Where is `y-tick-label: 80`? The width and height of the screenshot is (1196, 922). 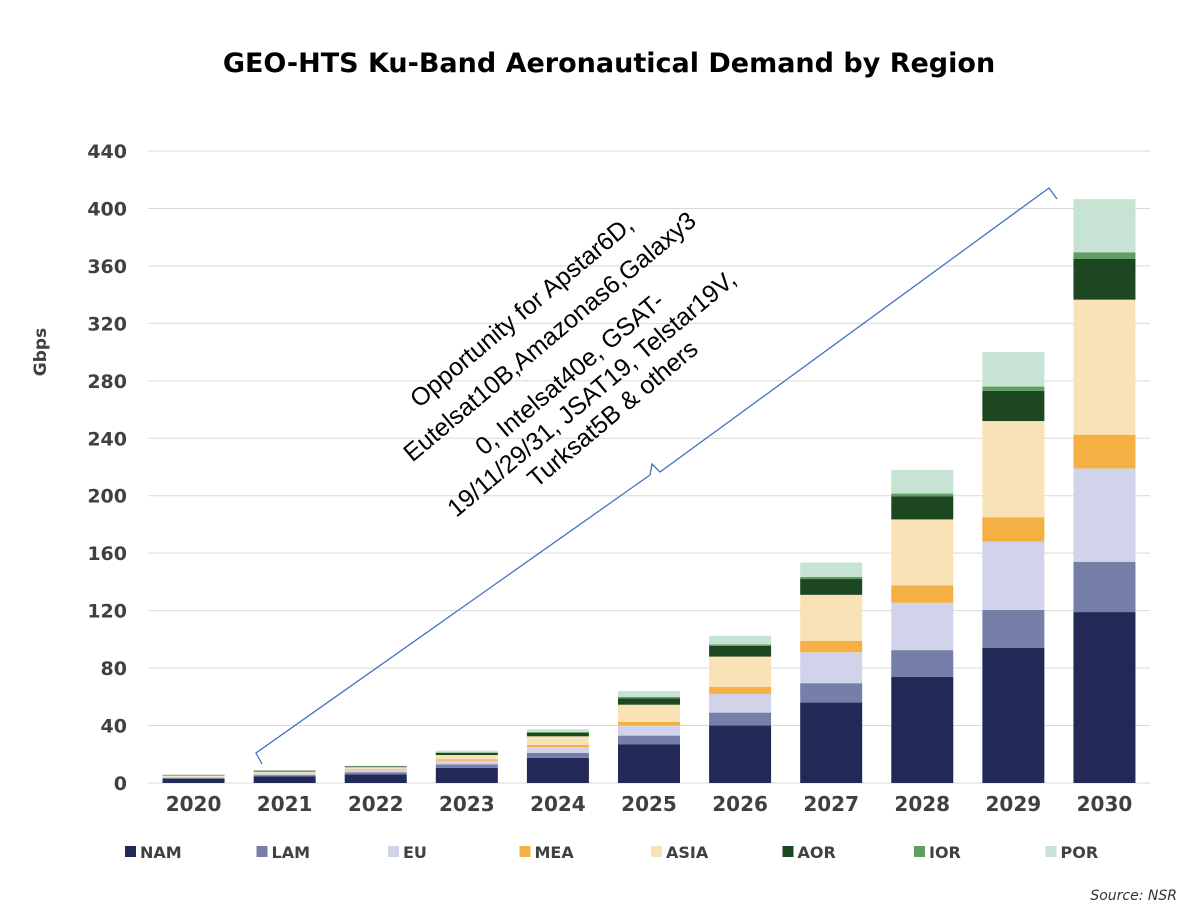
y-tick-label: 80 is located at coordinates (114, 669).